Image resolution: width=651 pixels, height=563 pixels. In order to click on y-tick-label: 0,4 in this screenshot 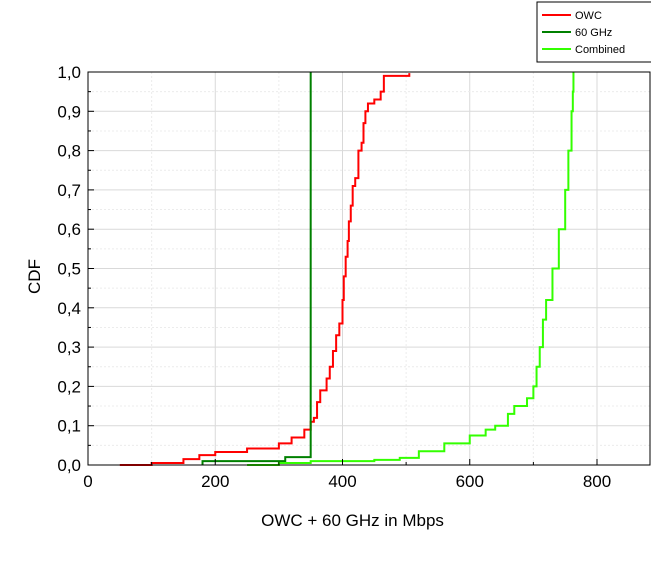, I will do `click(69, 308)`.